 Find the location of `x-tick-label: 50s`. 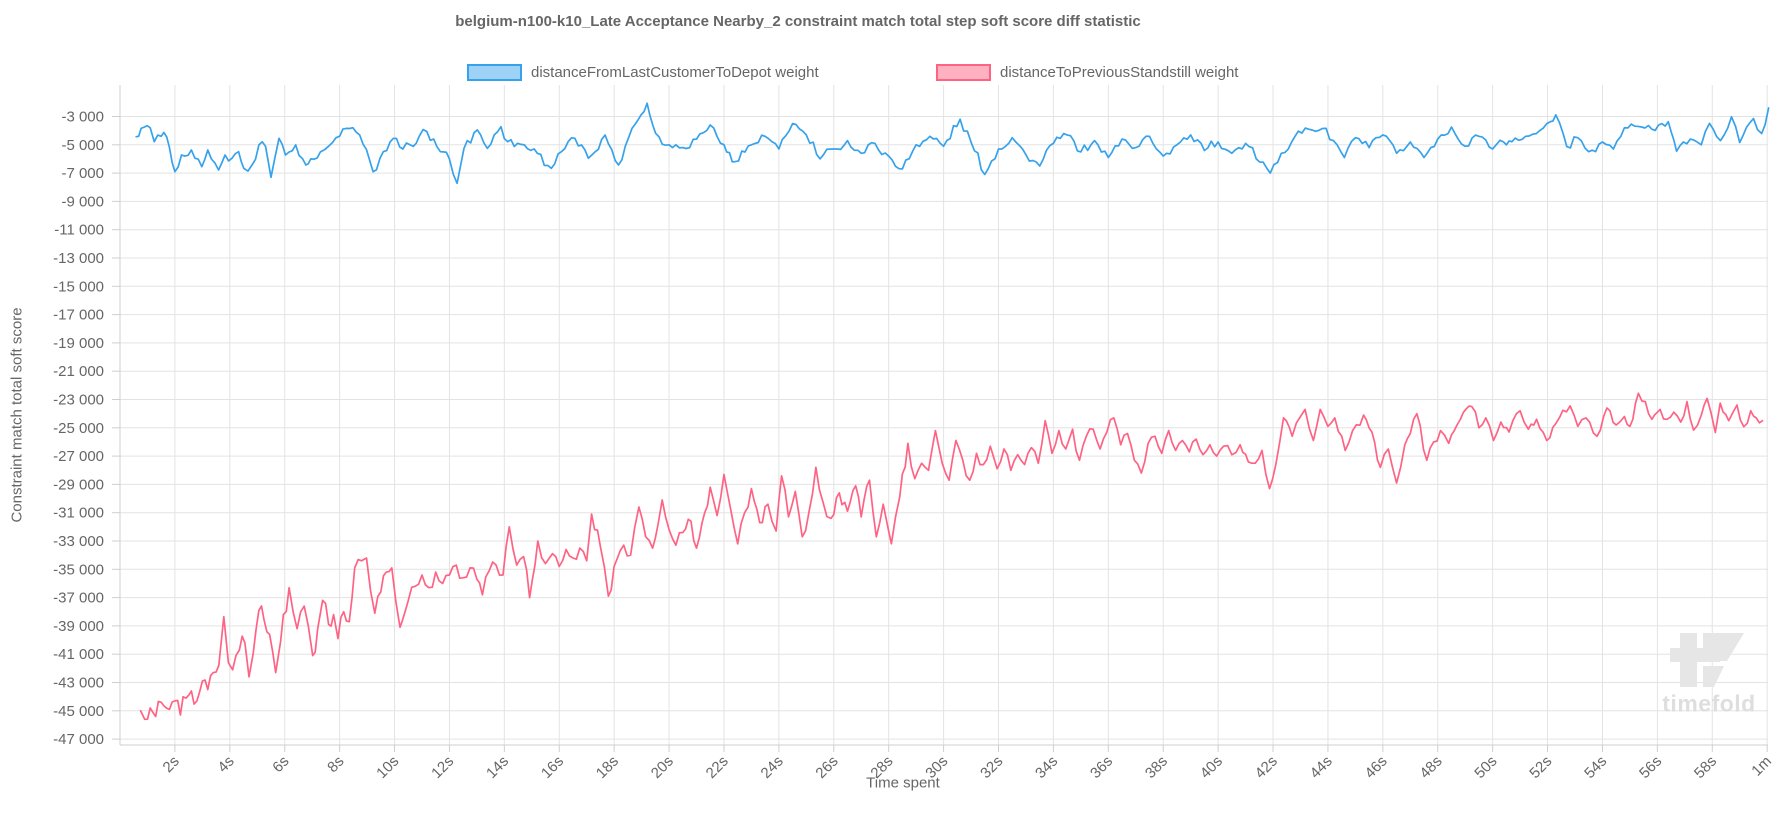

x-tick-label: 50s is located at coordinates (1485, 767).